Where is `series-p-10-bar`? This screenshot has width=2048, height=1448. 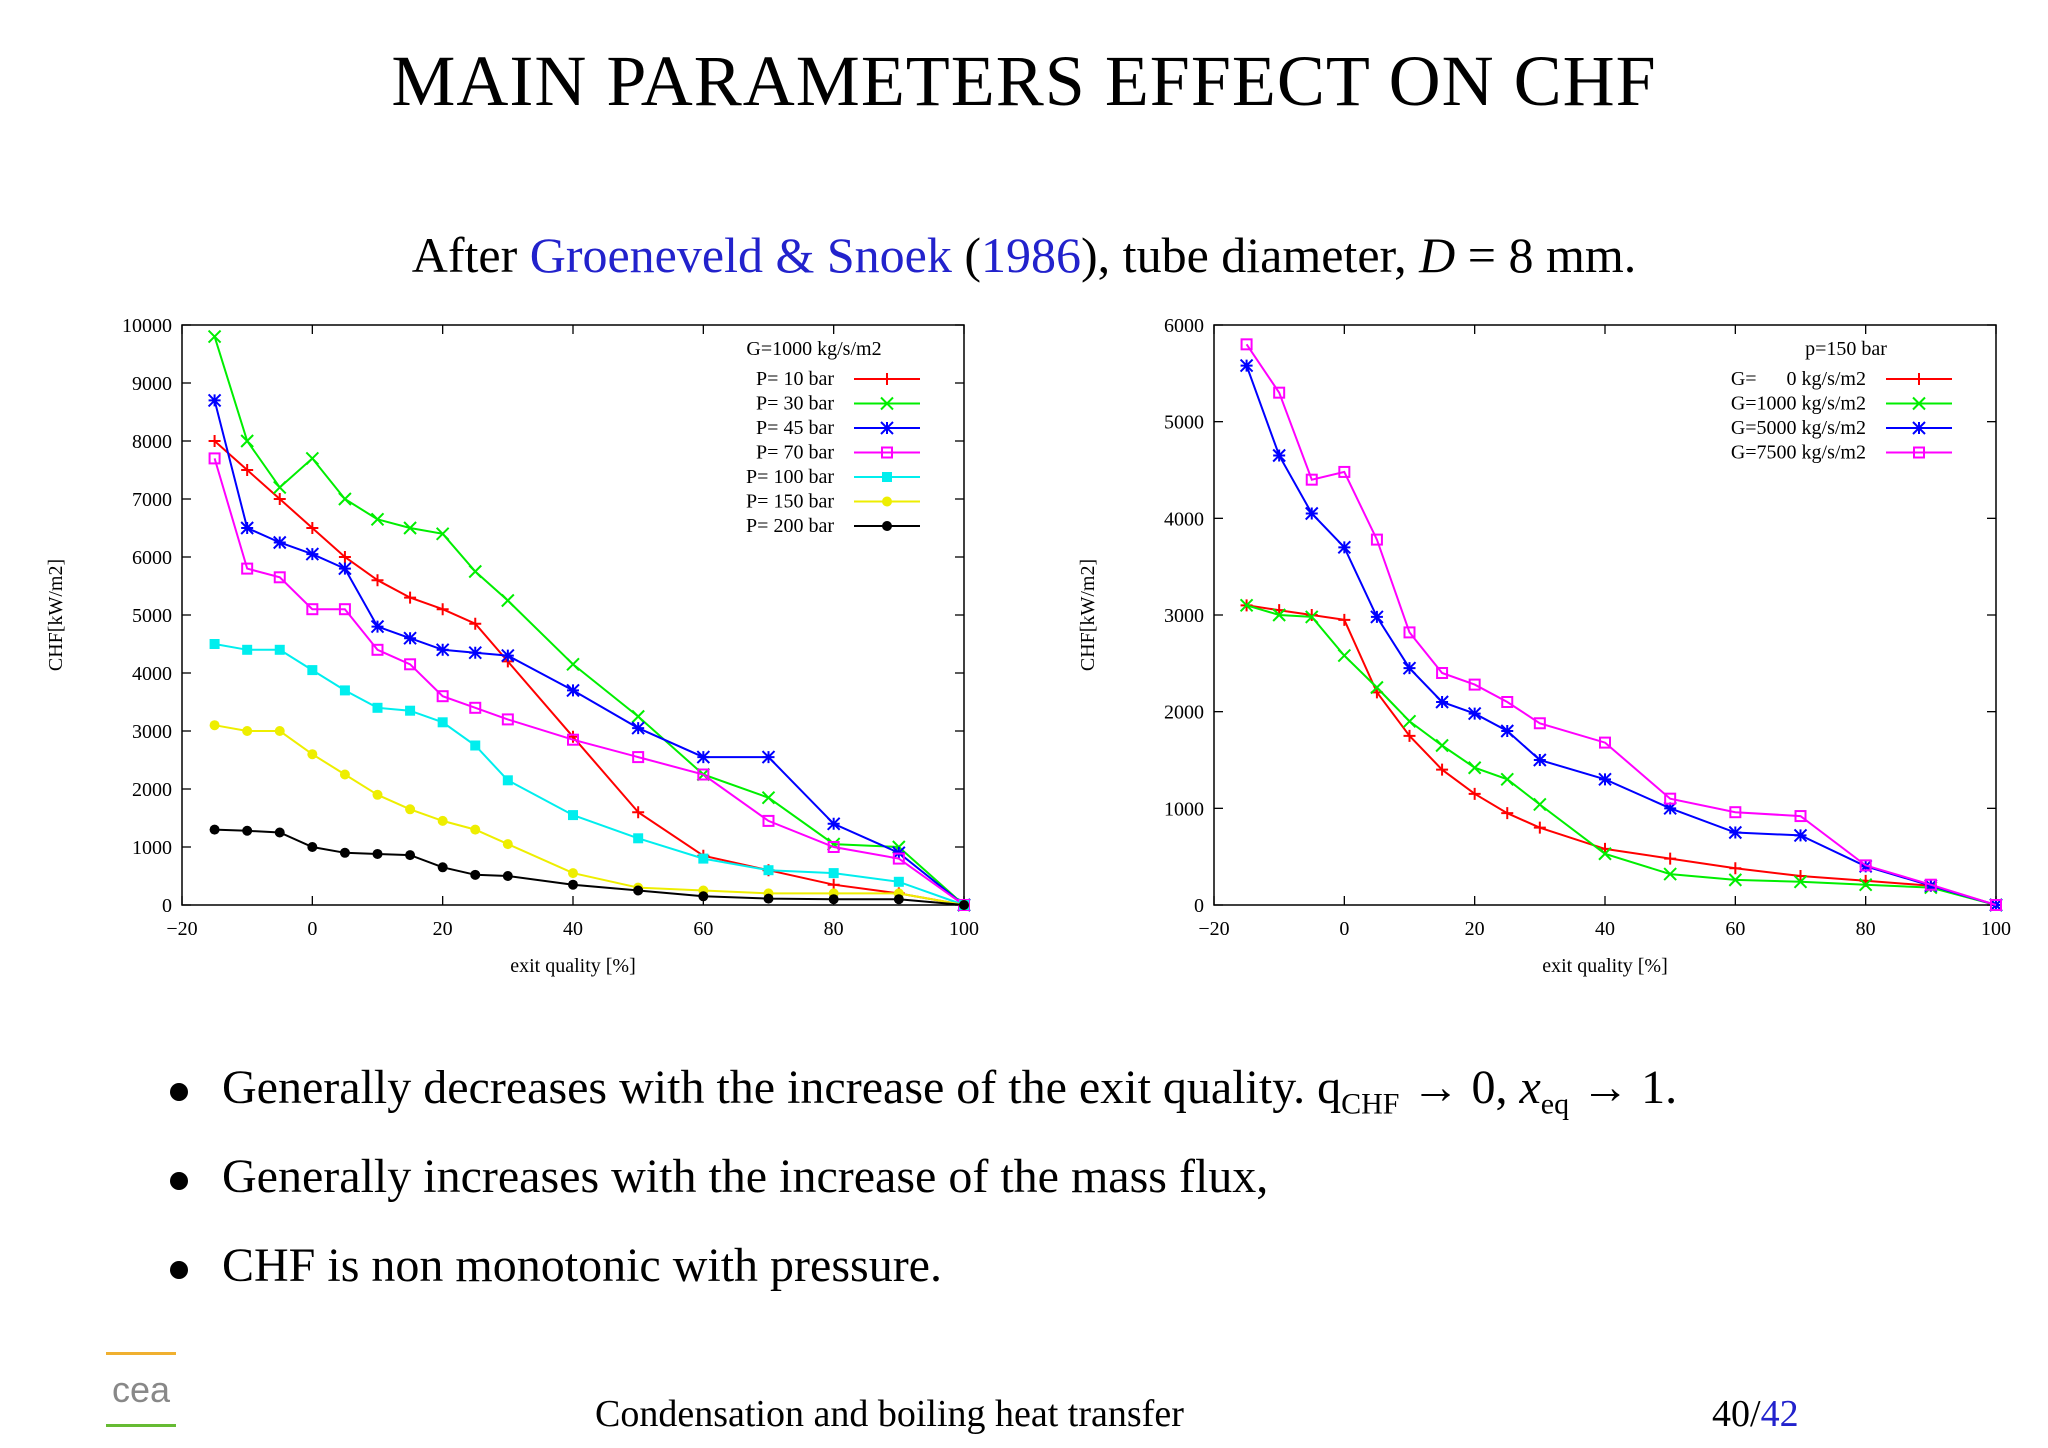 series-p-10-bar is located at coordinates (589, 673).